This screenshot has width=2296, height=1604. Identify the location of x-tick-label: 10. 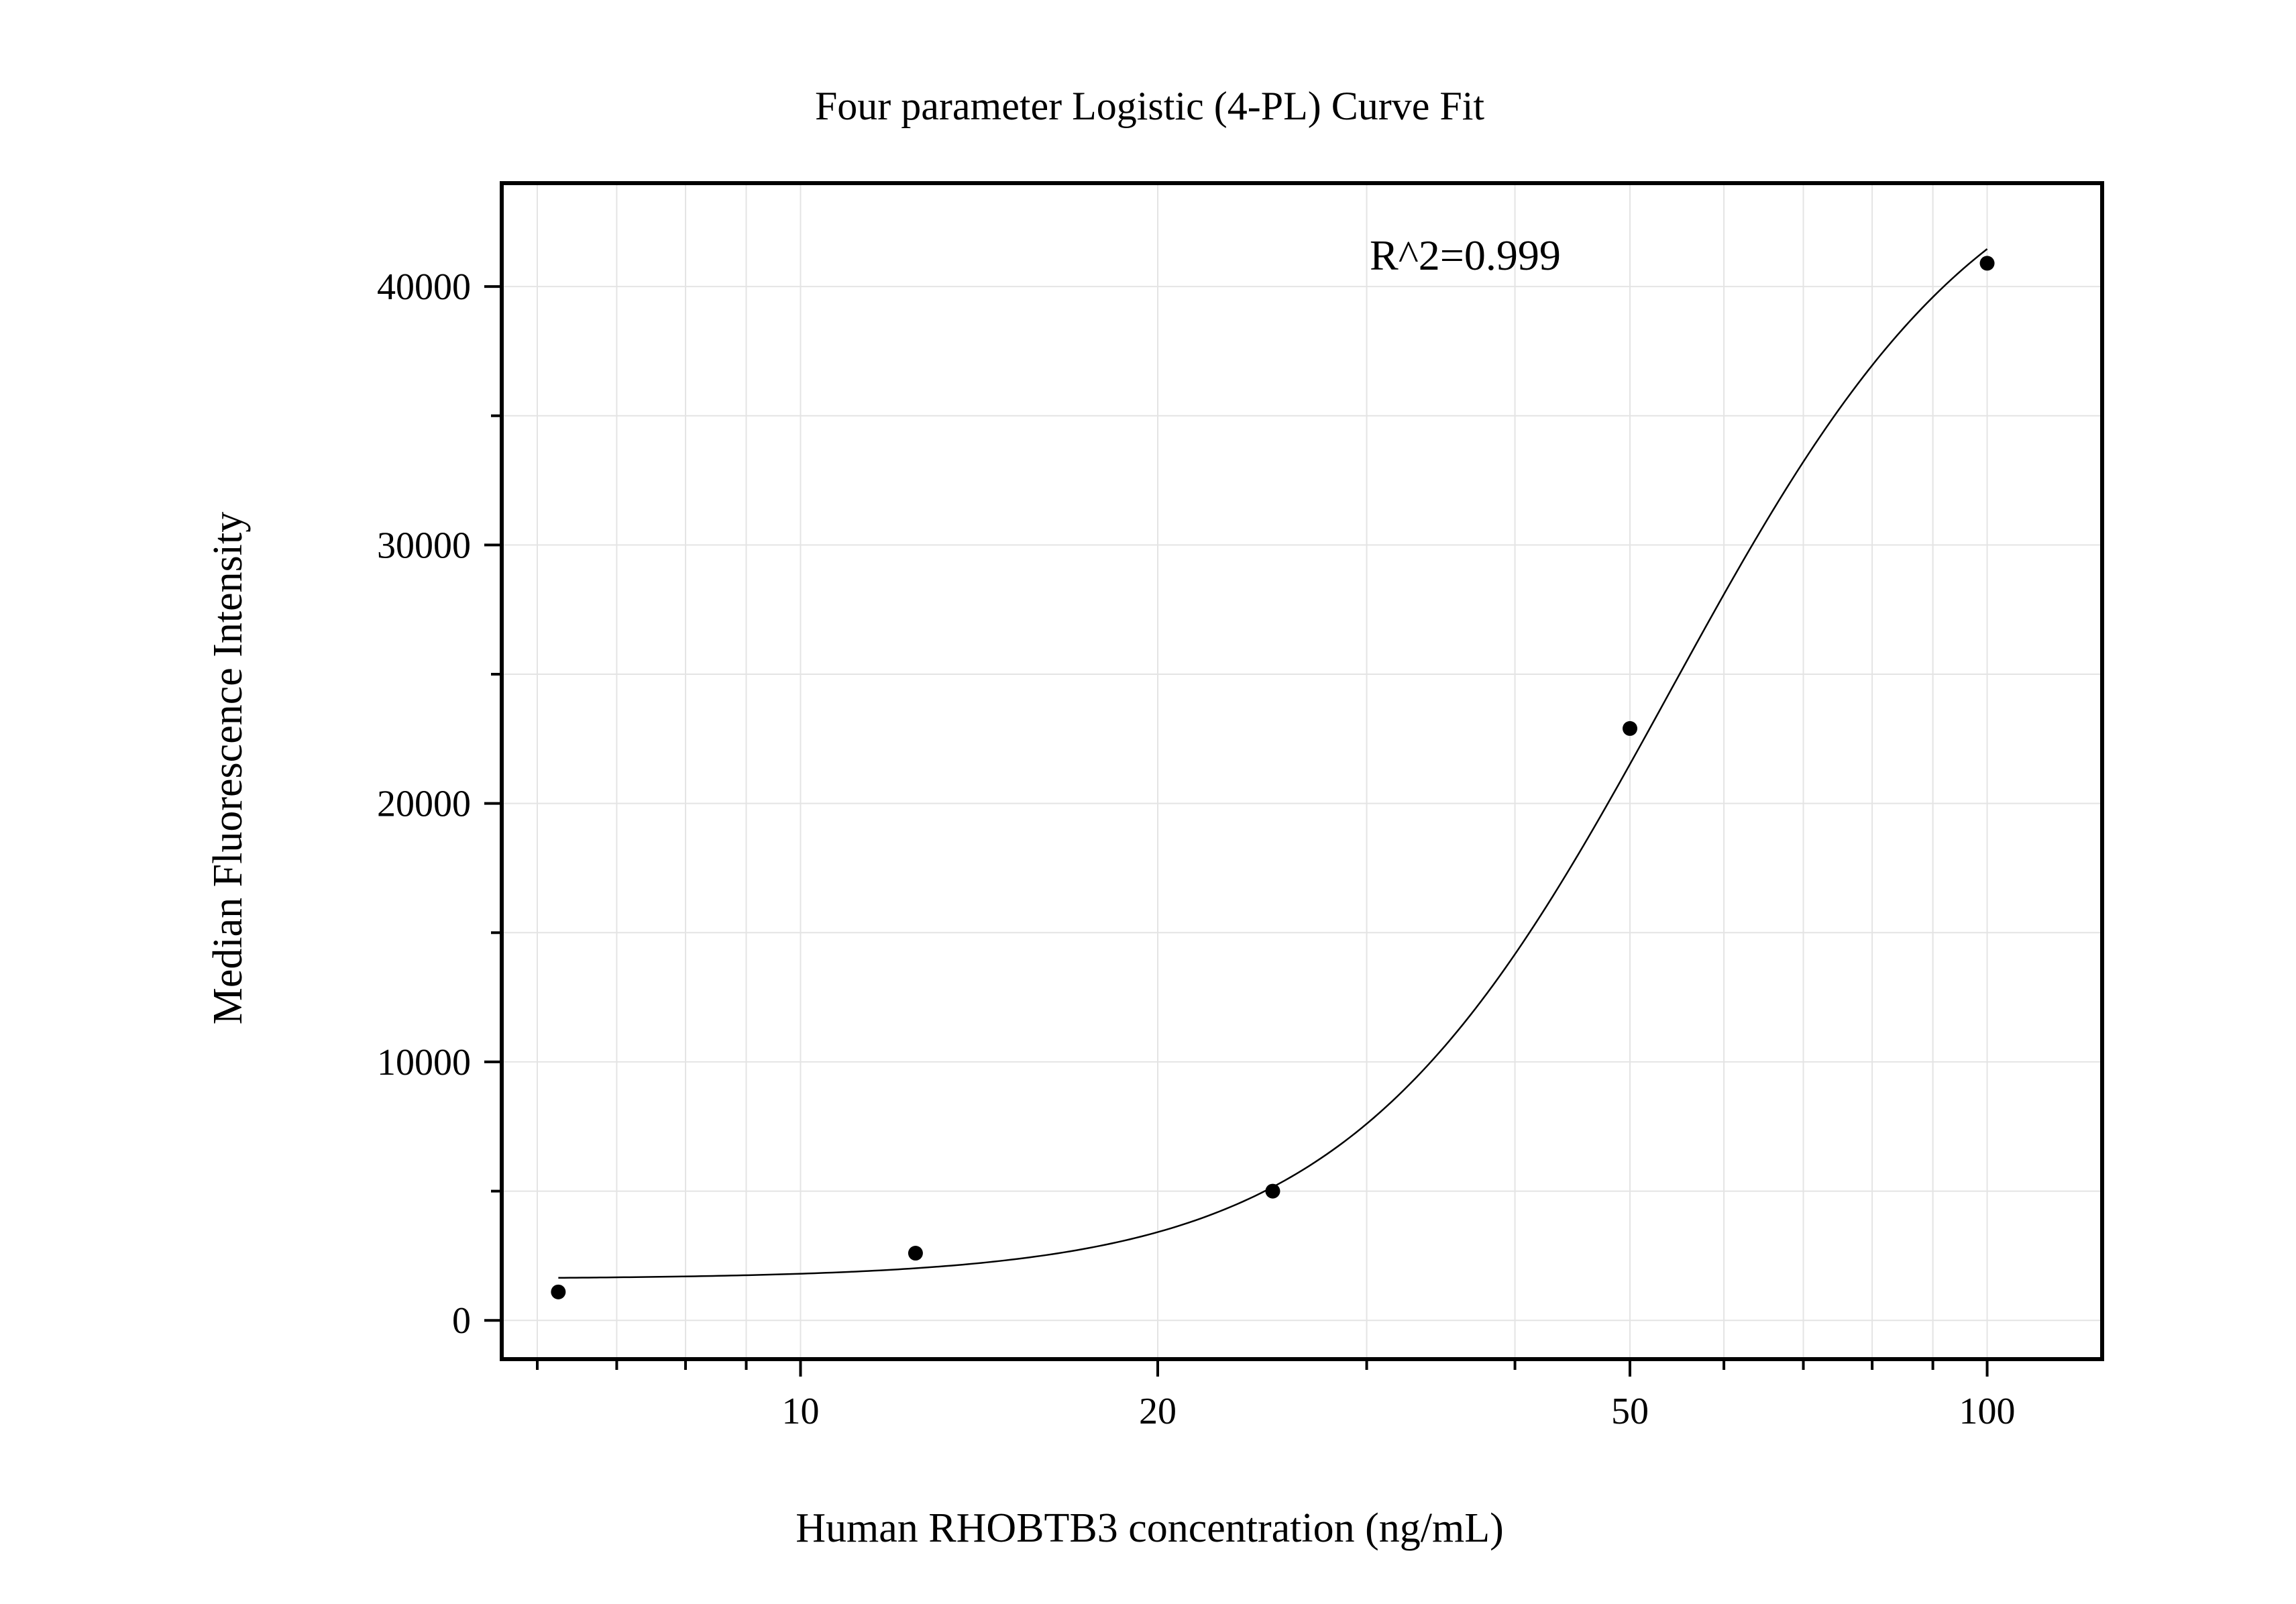
(800, 1411).